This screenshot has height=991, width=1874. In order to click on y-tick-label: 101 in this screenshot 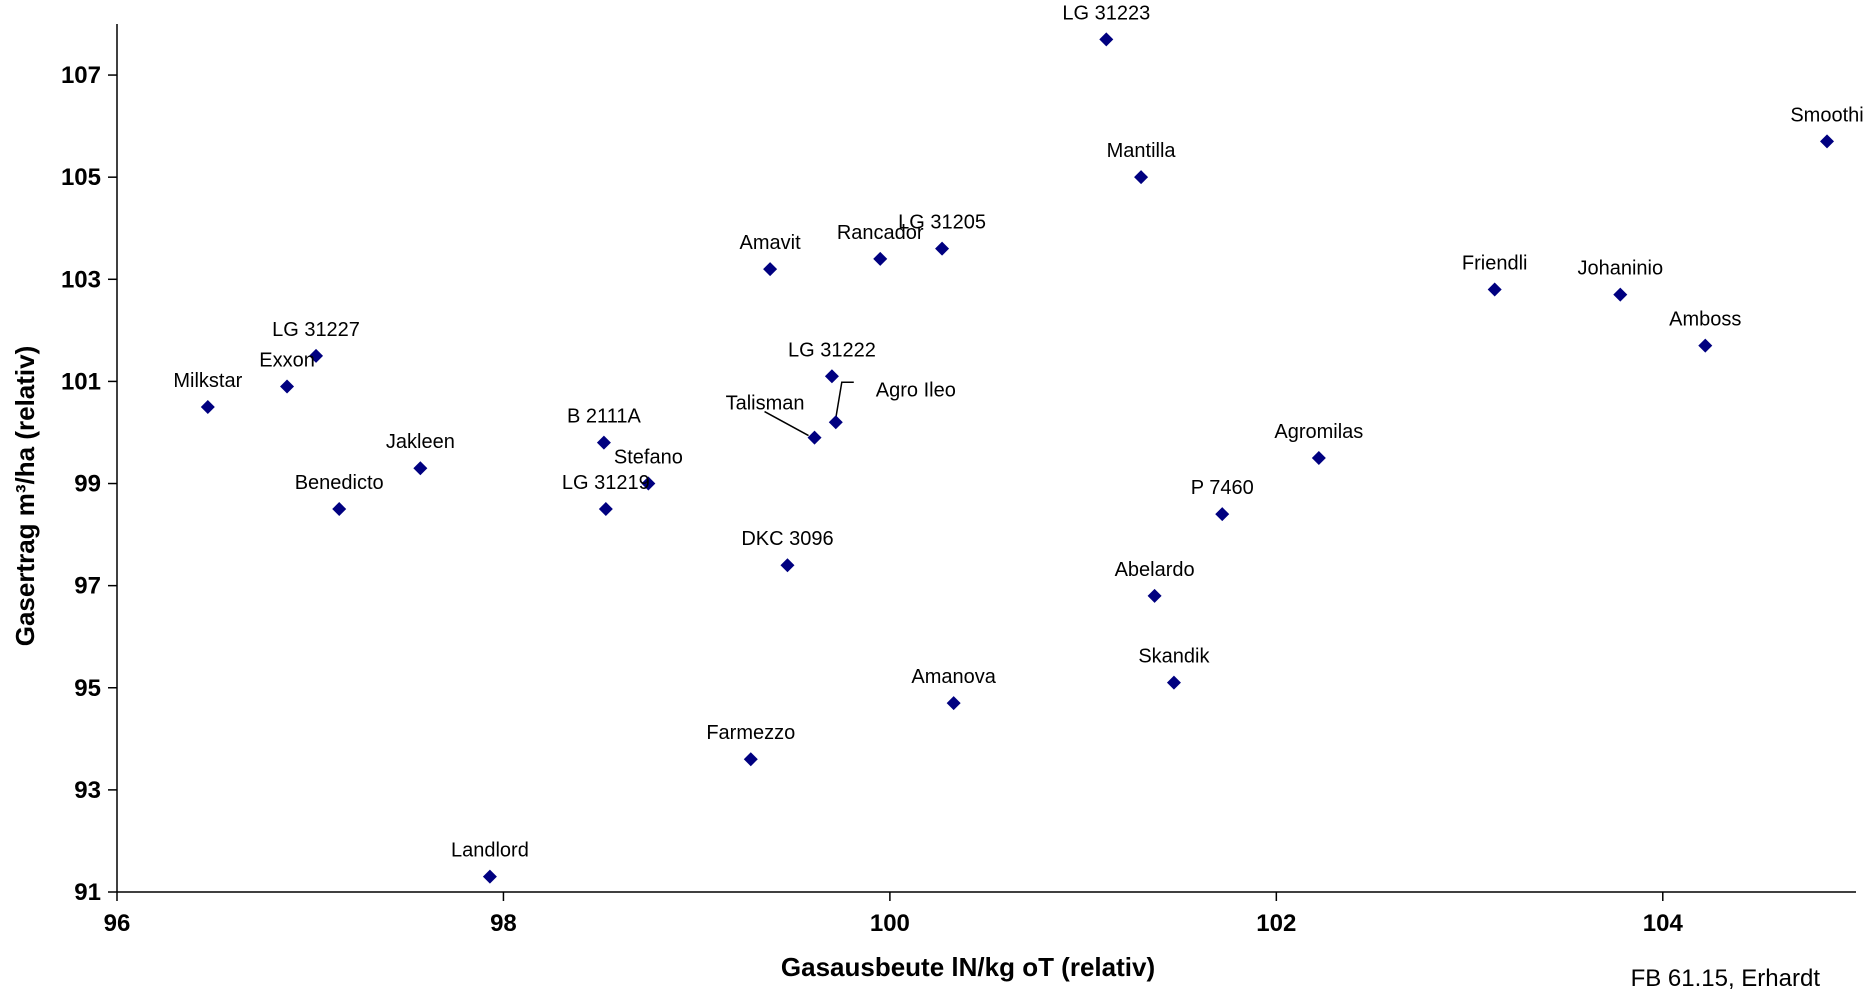, I will do `click(81, 381)`.